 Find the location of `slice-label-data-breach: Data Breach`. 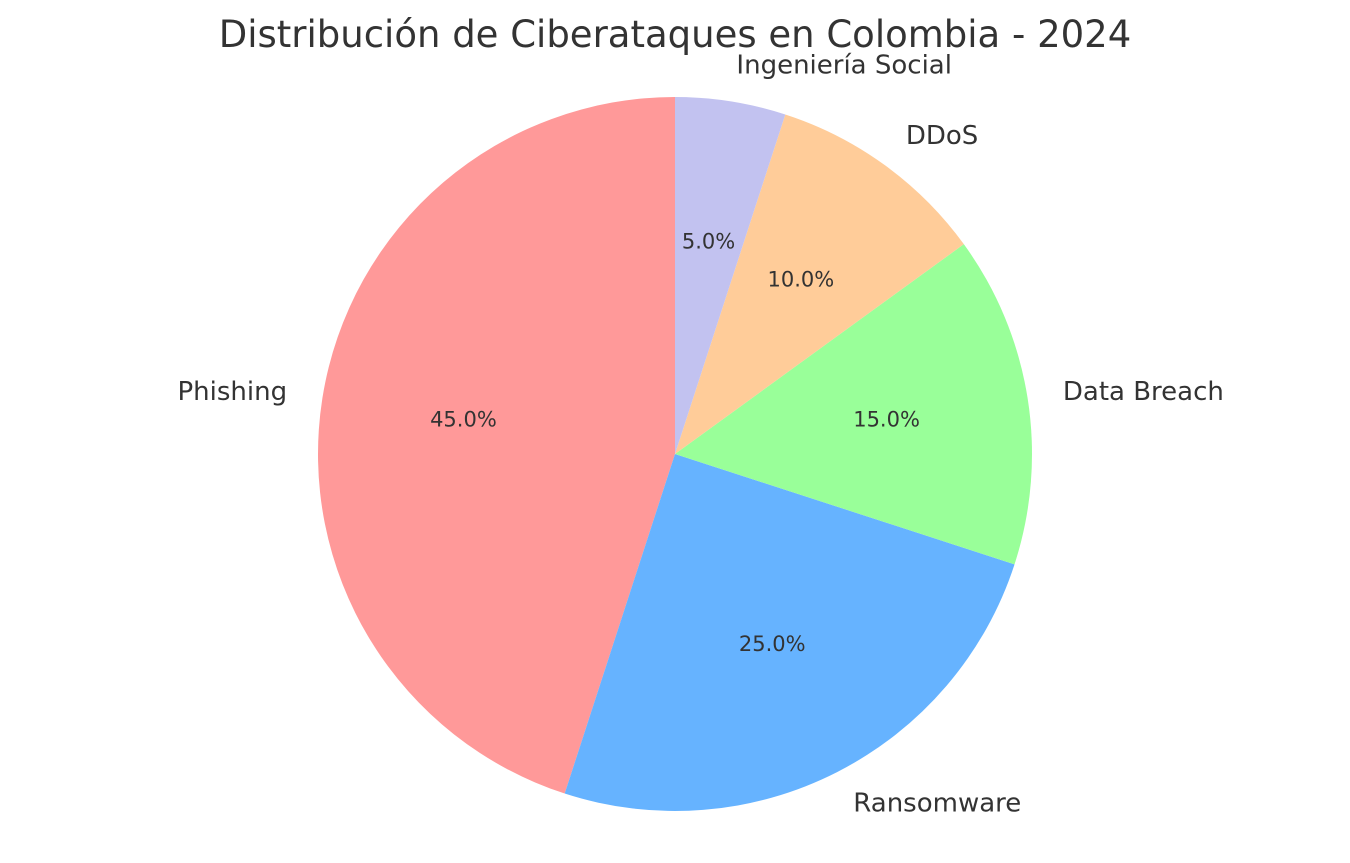

slice-label-data-breach: Data Breach is located at coordinates (1143, 392).